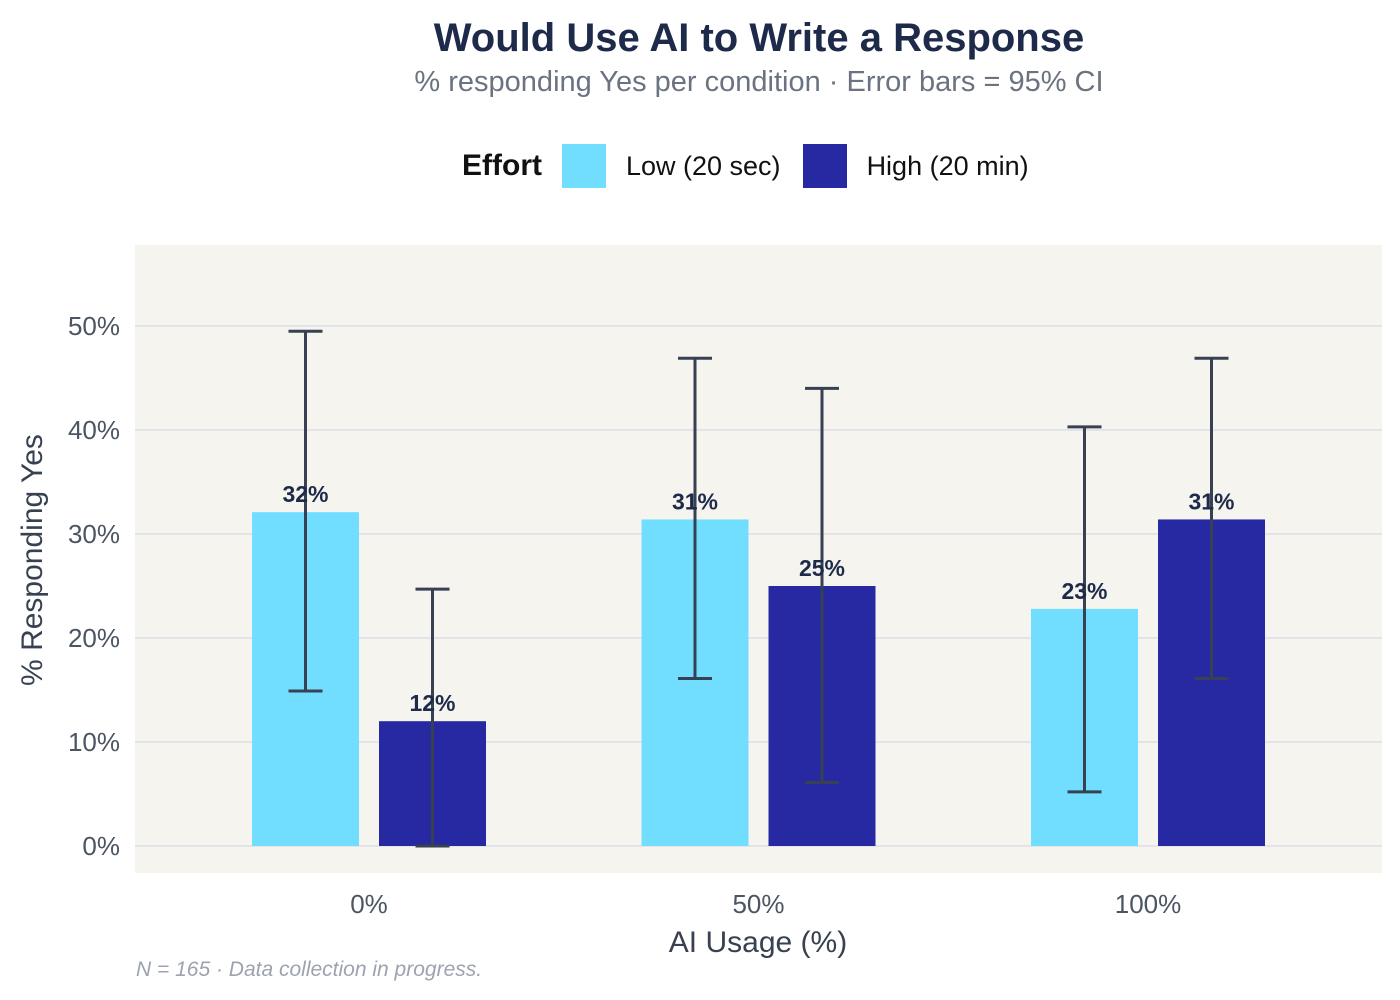  What do you see at coordinates (309, 969) in the screenshot?
I see `caption: N = 165 · Data collection in progress.` at bounding box center [309, 969].